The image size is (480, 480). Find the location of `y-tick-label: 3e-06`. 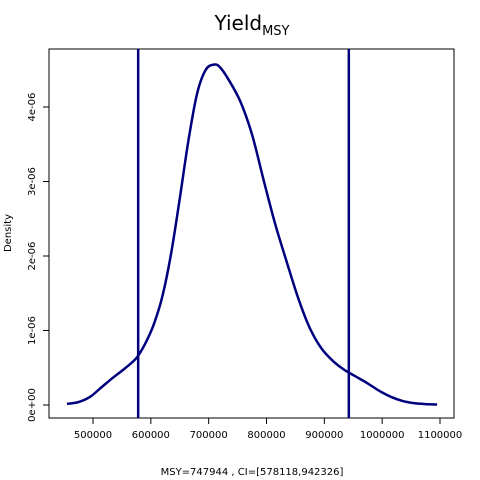

y-tick-label: 3e-06 is located at coordinates (32, 181).